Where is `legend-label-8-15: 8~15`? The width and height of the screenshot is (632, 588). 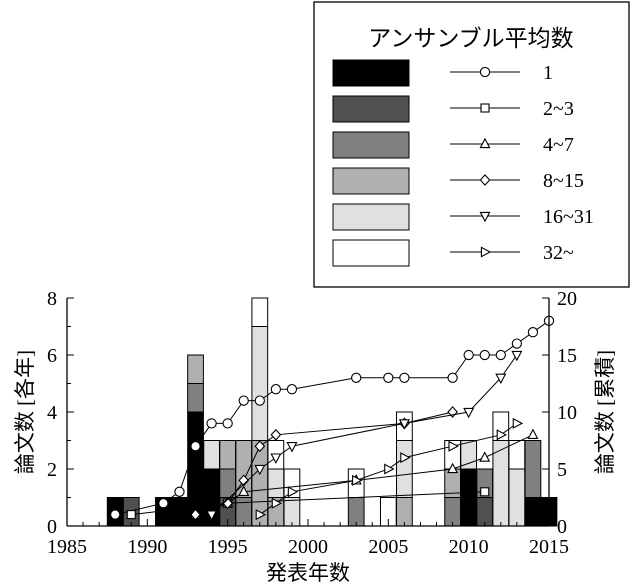 legend-label-8-15: 8~15 is located at coordinates (563, 181).